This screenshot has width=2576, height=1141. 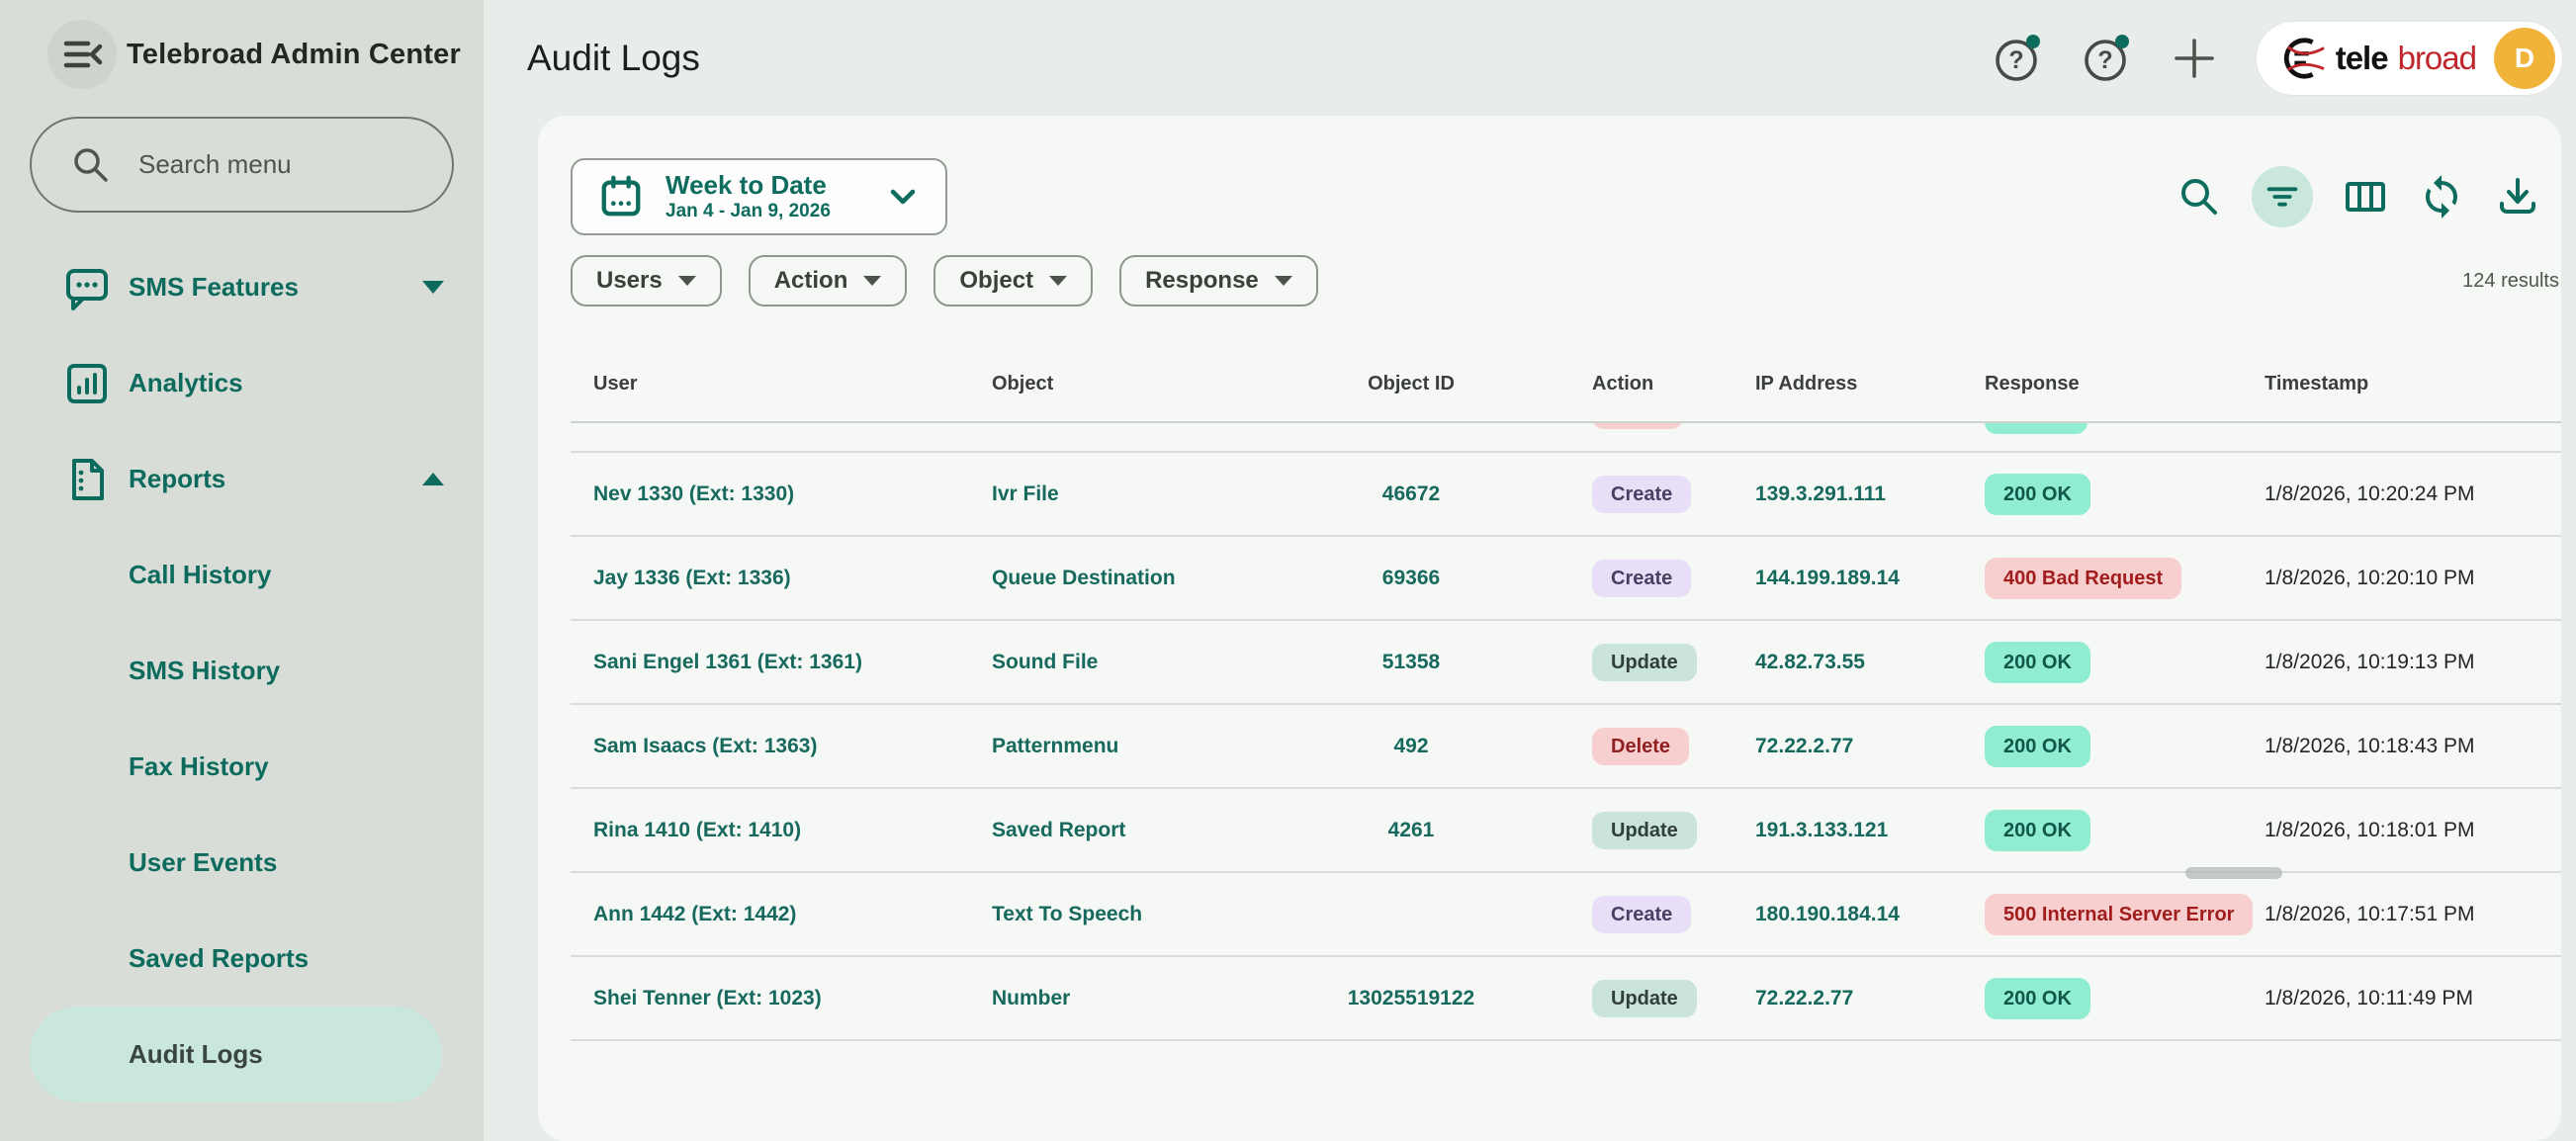 I want to click on menu-toggle-button, so click(x=82, y=54).